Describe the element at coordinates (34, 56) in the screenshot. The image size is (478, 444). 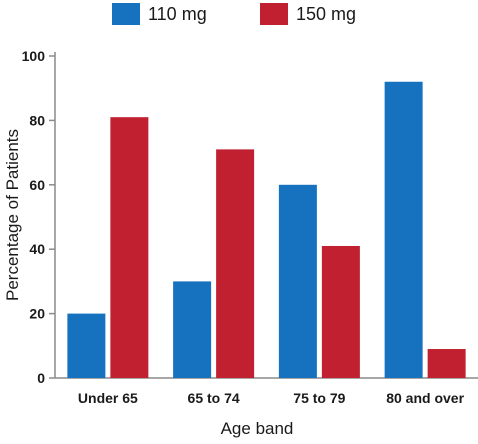
I see `y-tick-label: 100` at that location.